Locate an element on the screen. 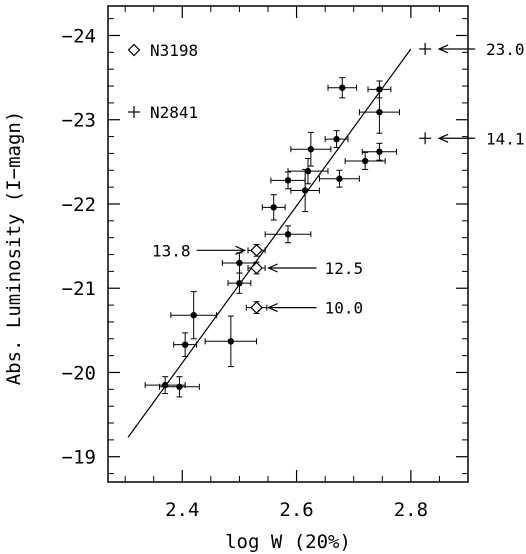 The height and width of the screenshot is (554, 526). x-axis-label: log W (20%) is located at coordinates (288, 542).